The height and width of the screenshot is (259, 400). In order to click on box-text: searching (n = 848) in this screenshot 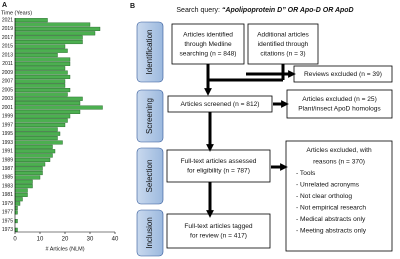, I will do `click(208, 53)`.